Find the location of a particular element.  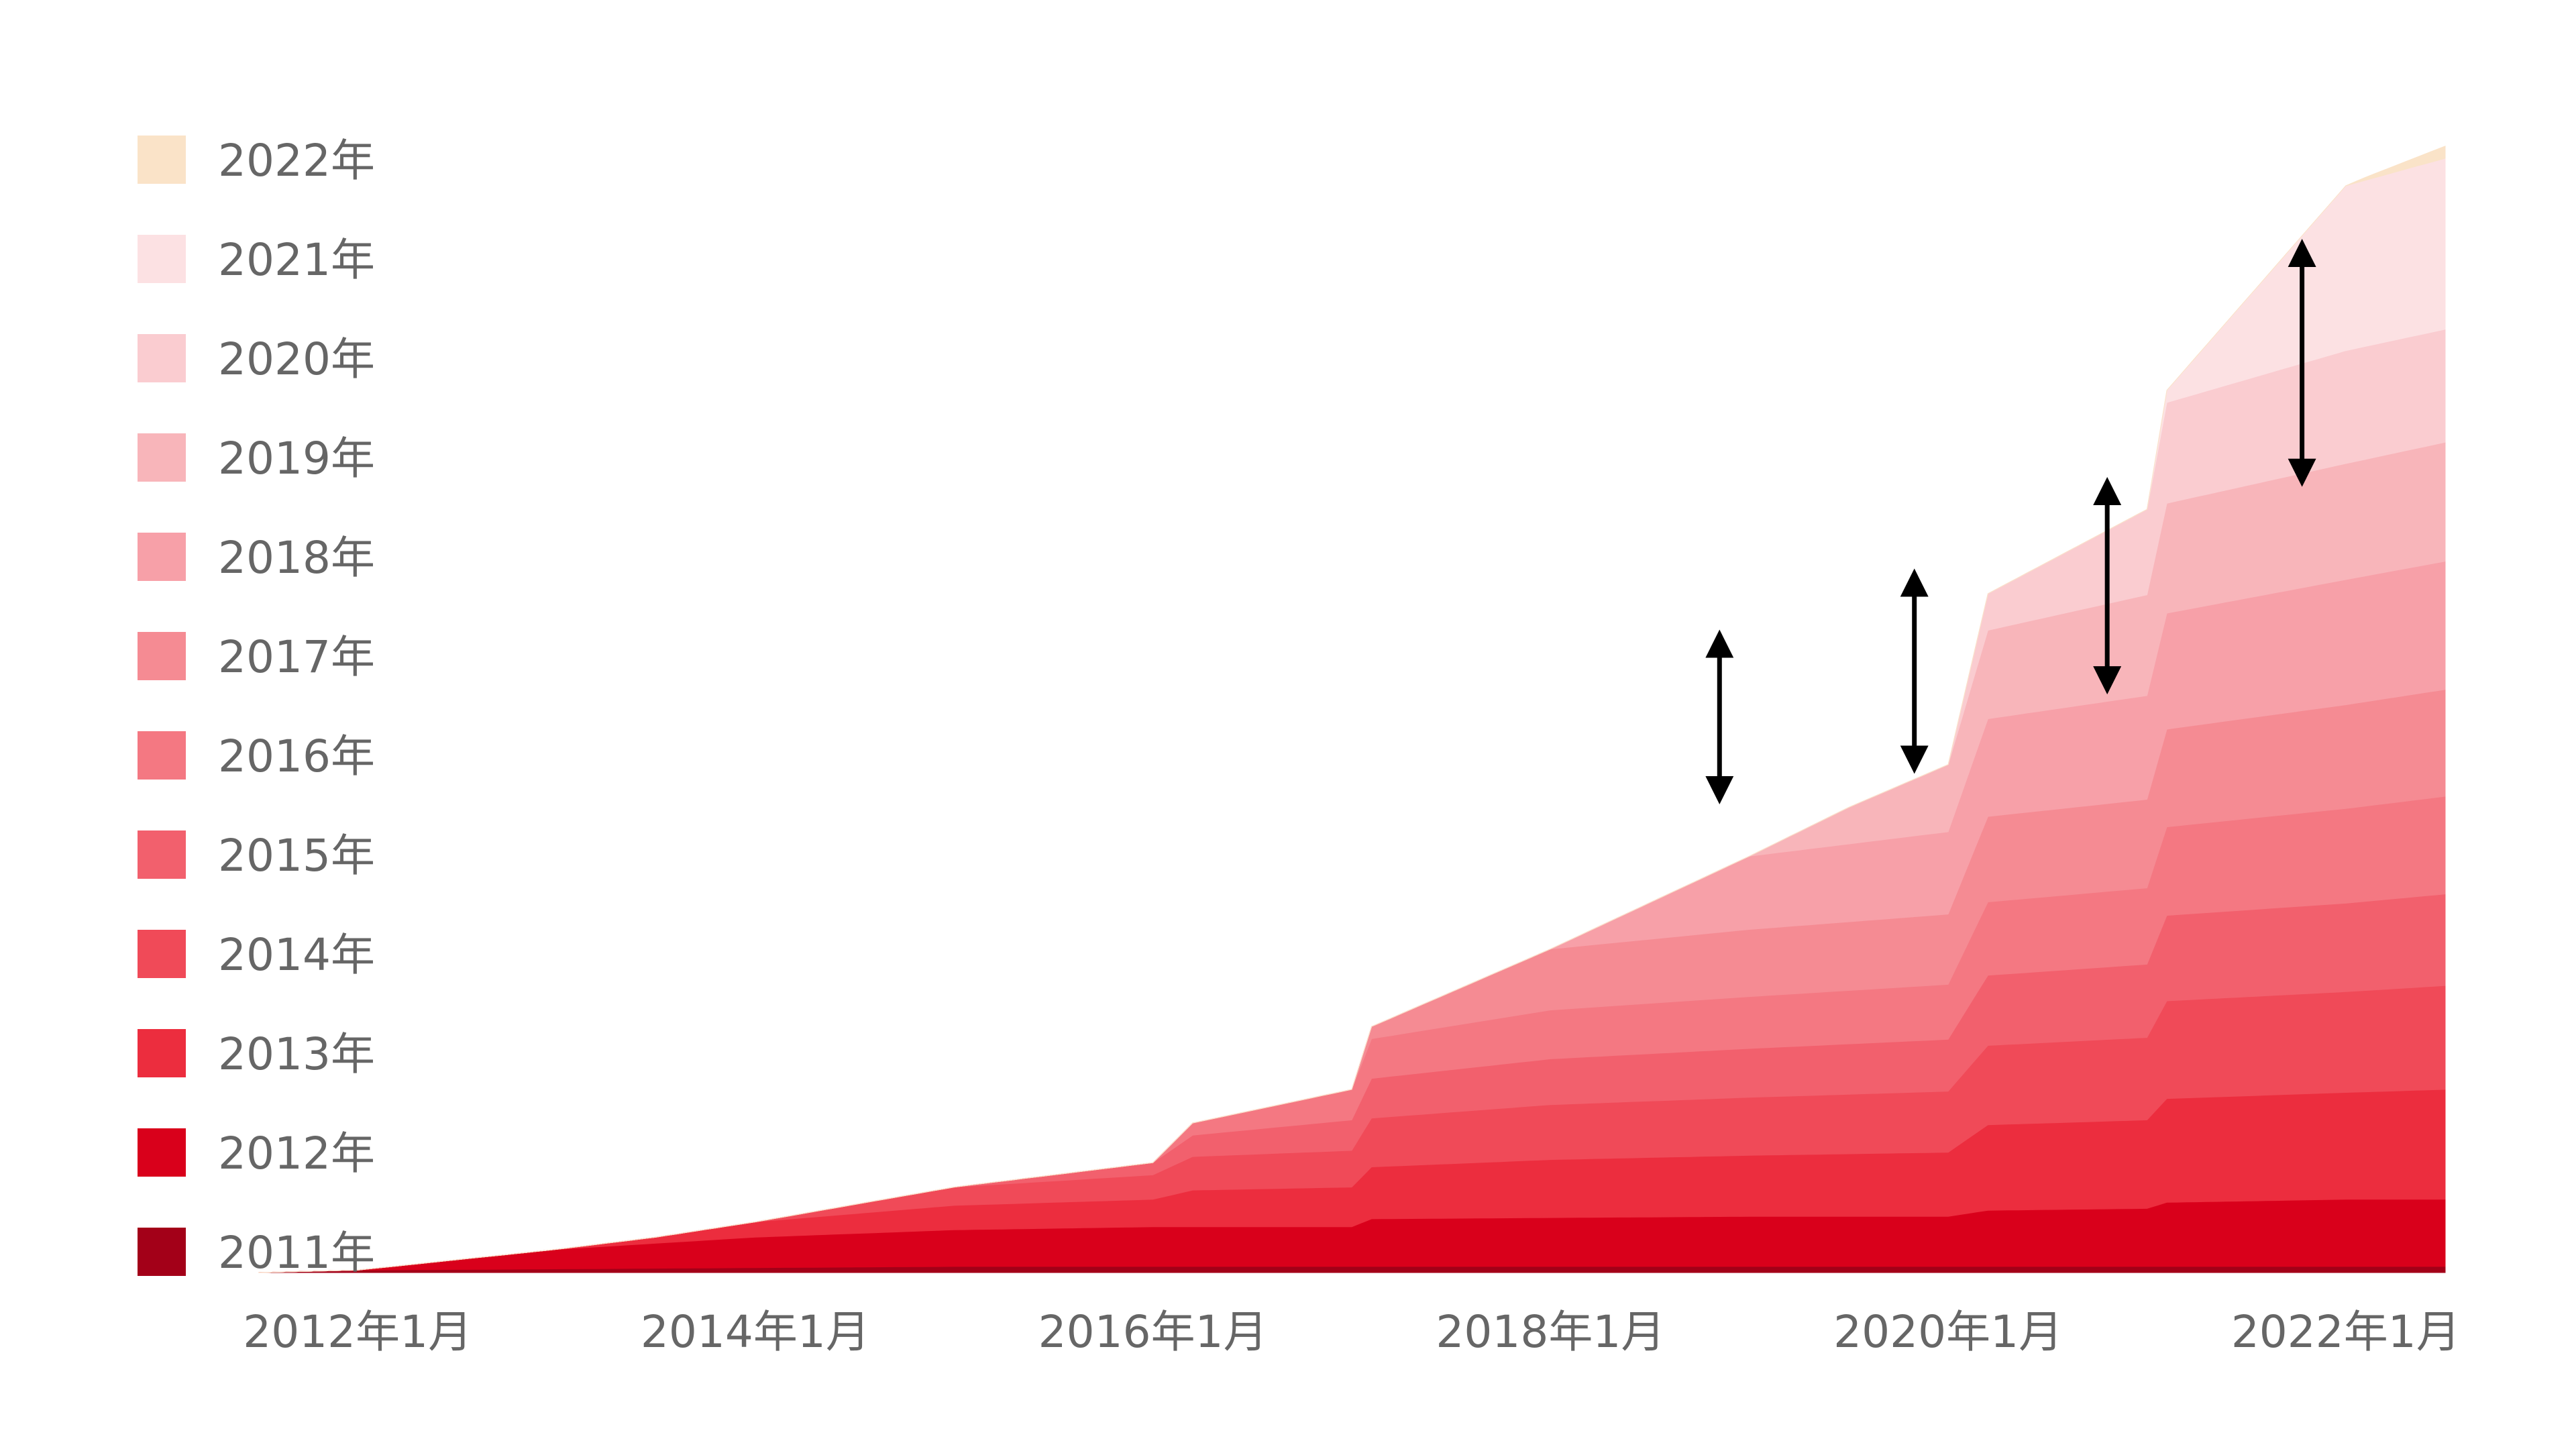

x-tick-label: 2018年1月 is located at coordinates (1550, 1332).